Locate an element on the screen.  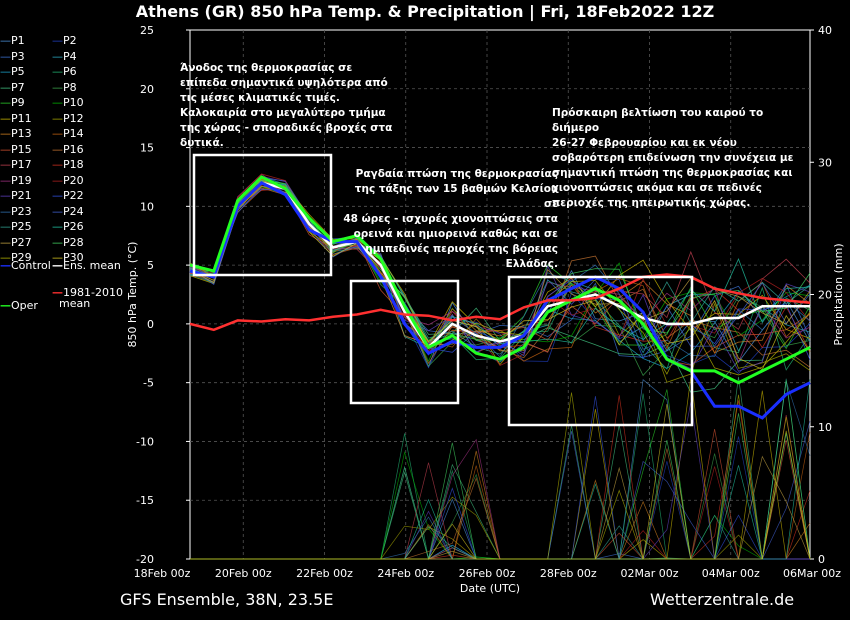
x-tick-label: 02Mar 00z is located at coordinates (649, 573).